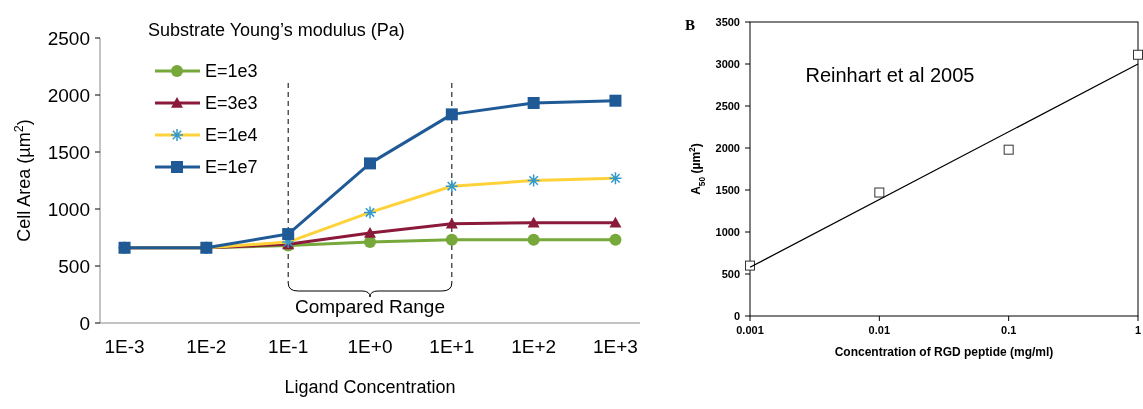 The image size is (1143, 409). What do you see at coordinates (231, 71) in the screenshot?
I see `legend-label: E=1e3` at bounding box center [231, 71].